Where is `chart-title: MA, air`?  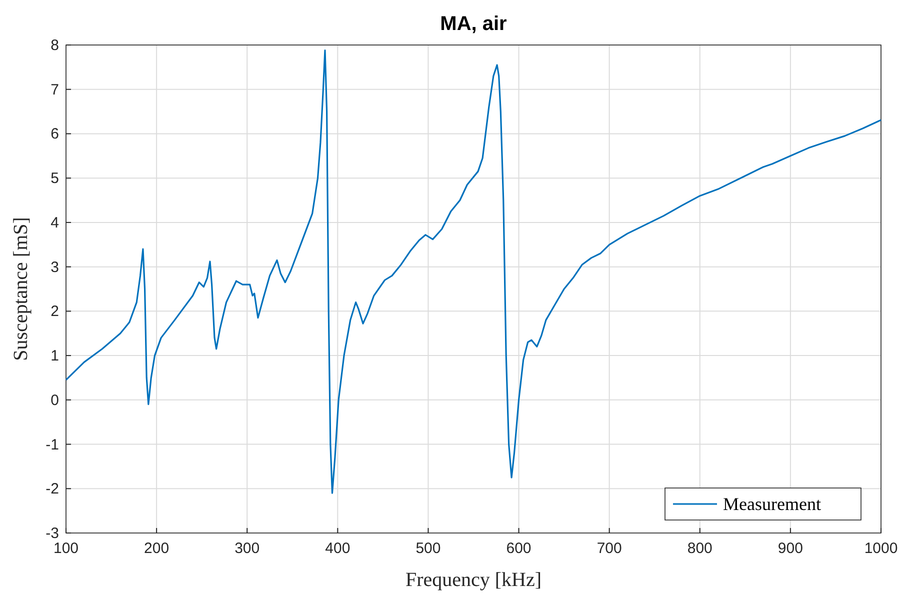 chart-title: MA, air is located at coordinates (474, 24).